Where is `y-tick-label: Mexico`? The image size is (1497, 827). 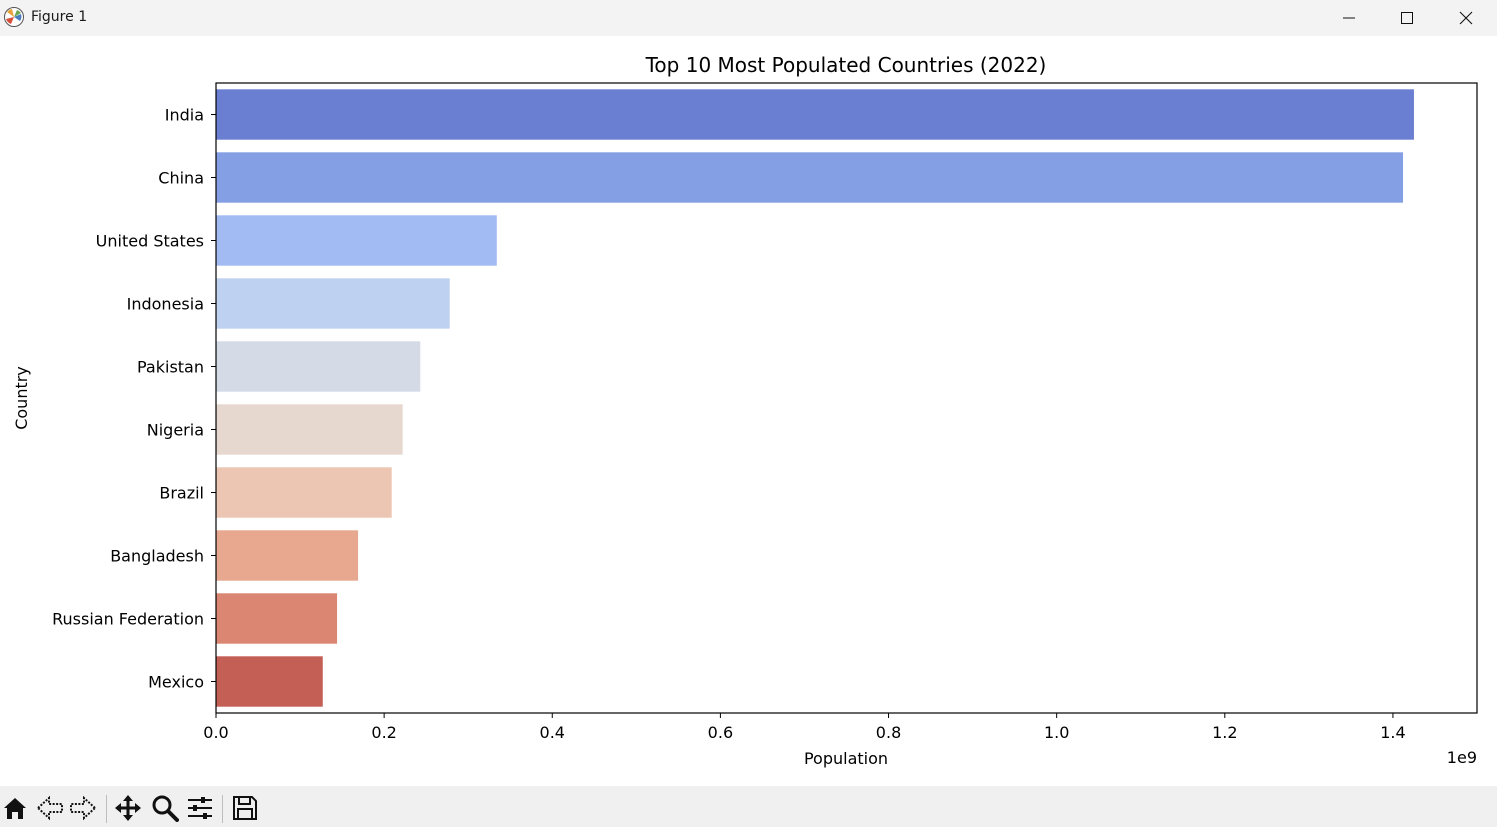 y-tick-label: Mexico is located at coordinates (176, 682).